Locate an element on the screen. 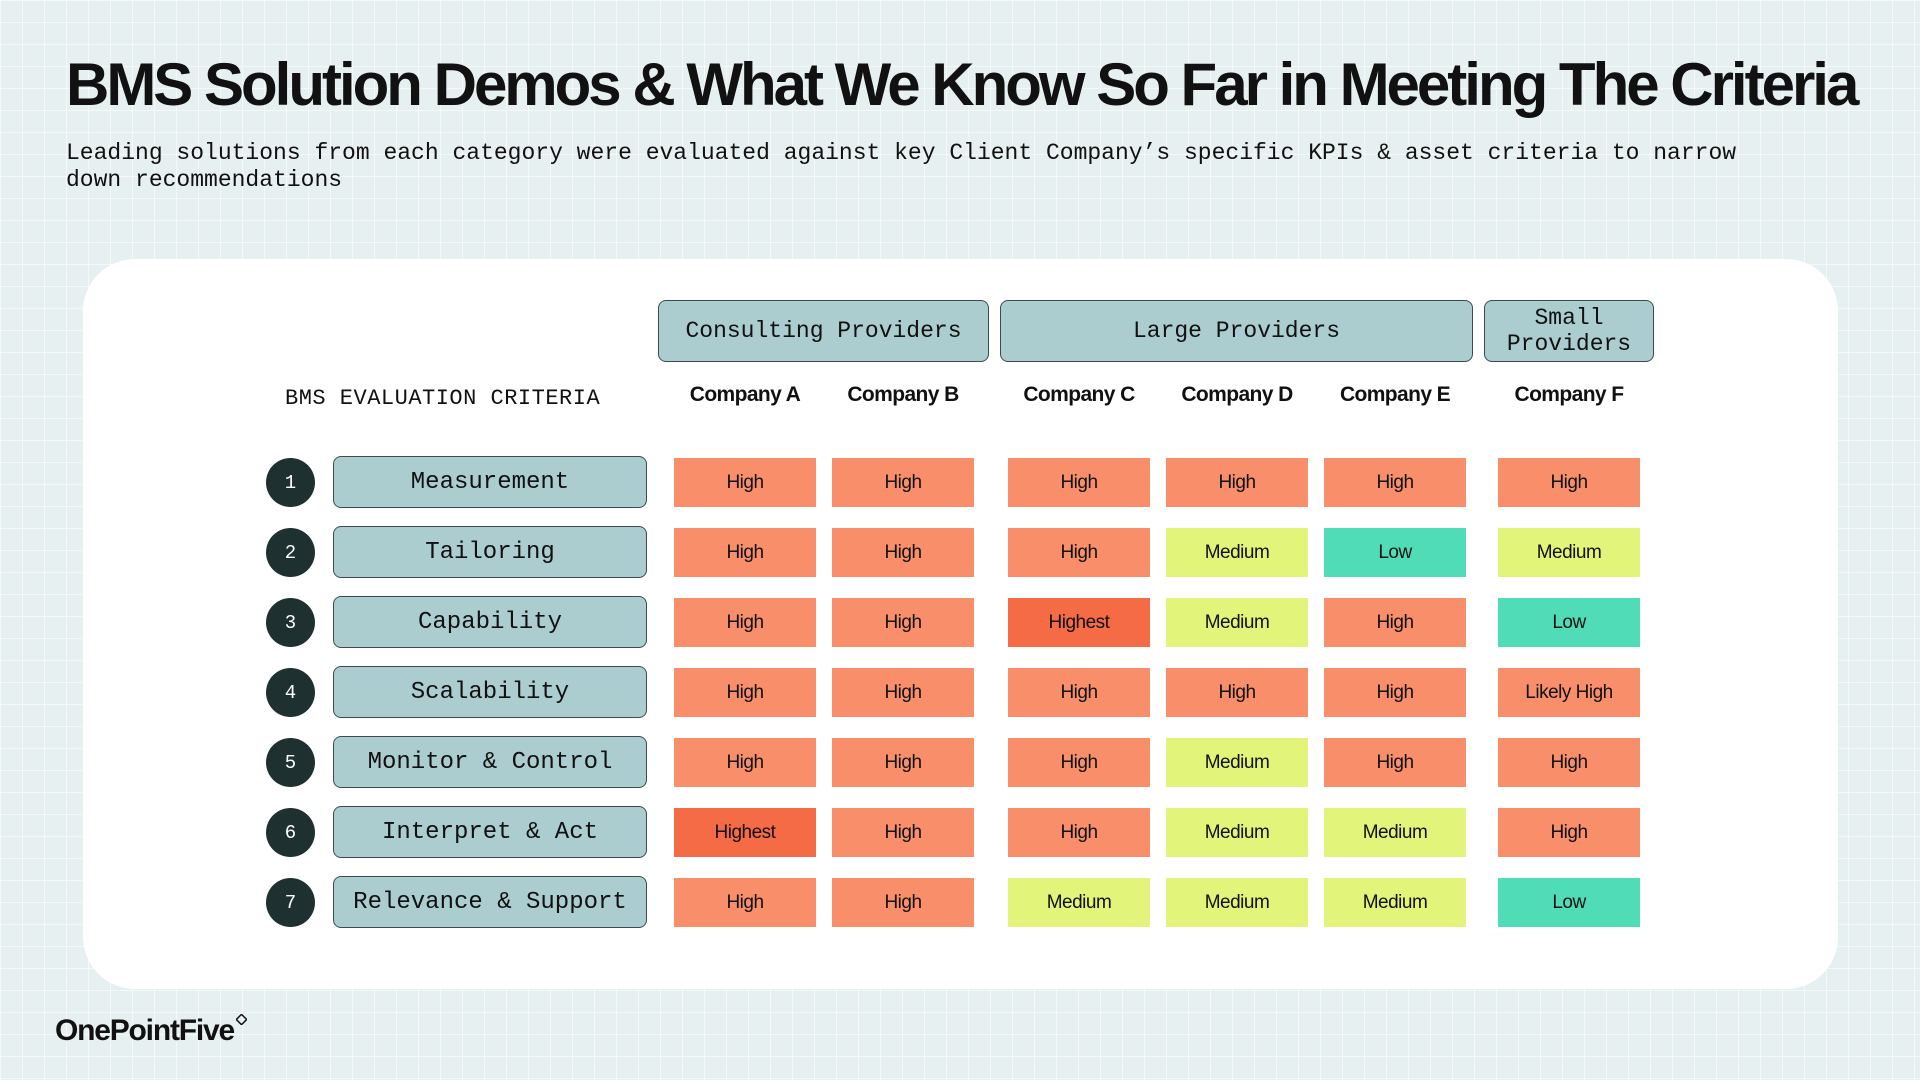  criteria-number: 2 is located at coordinates (290, 552).